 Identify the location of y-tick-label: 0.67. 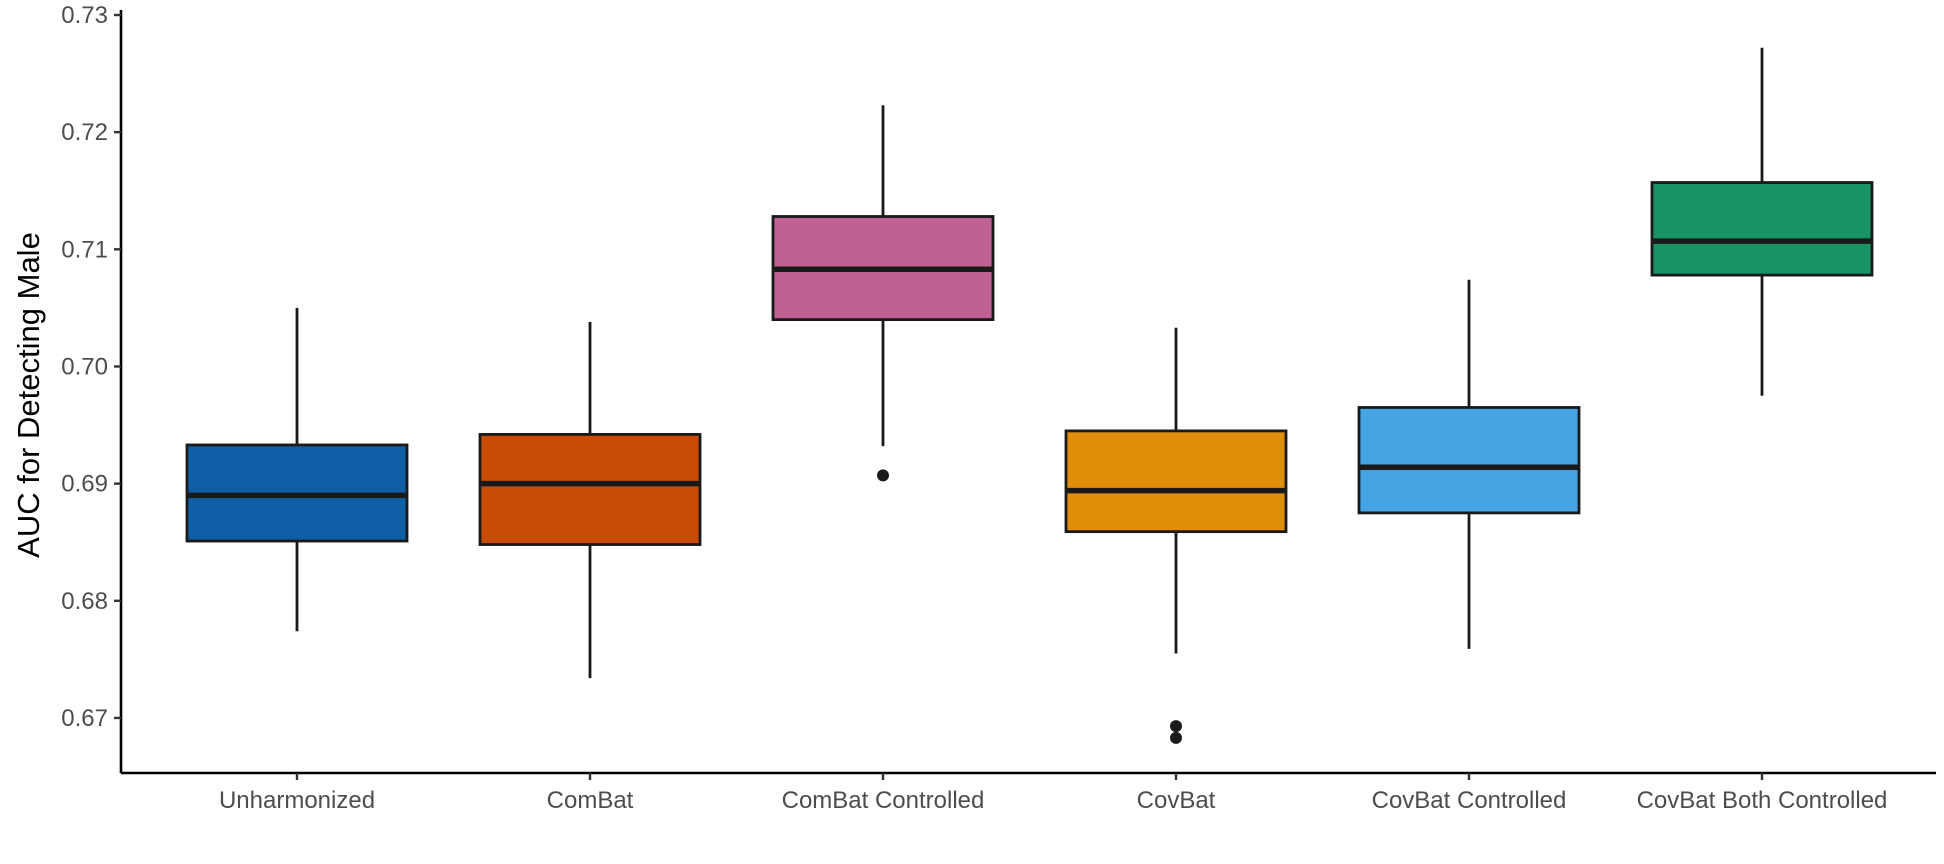
(84, 718).